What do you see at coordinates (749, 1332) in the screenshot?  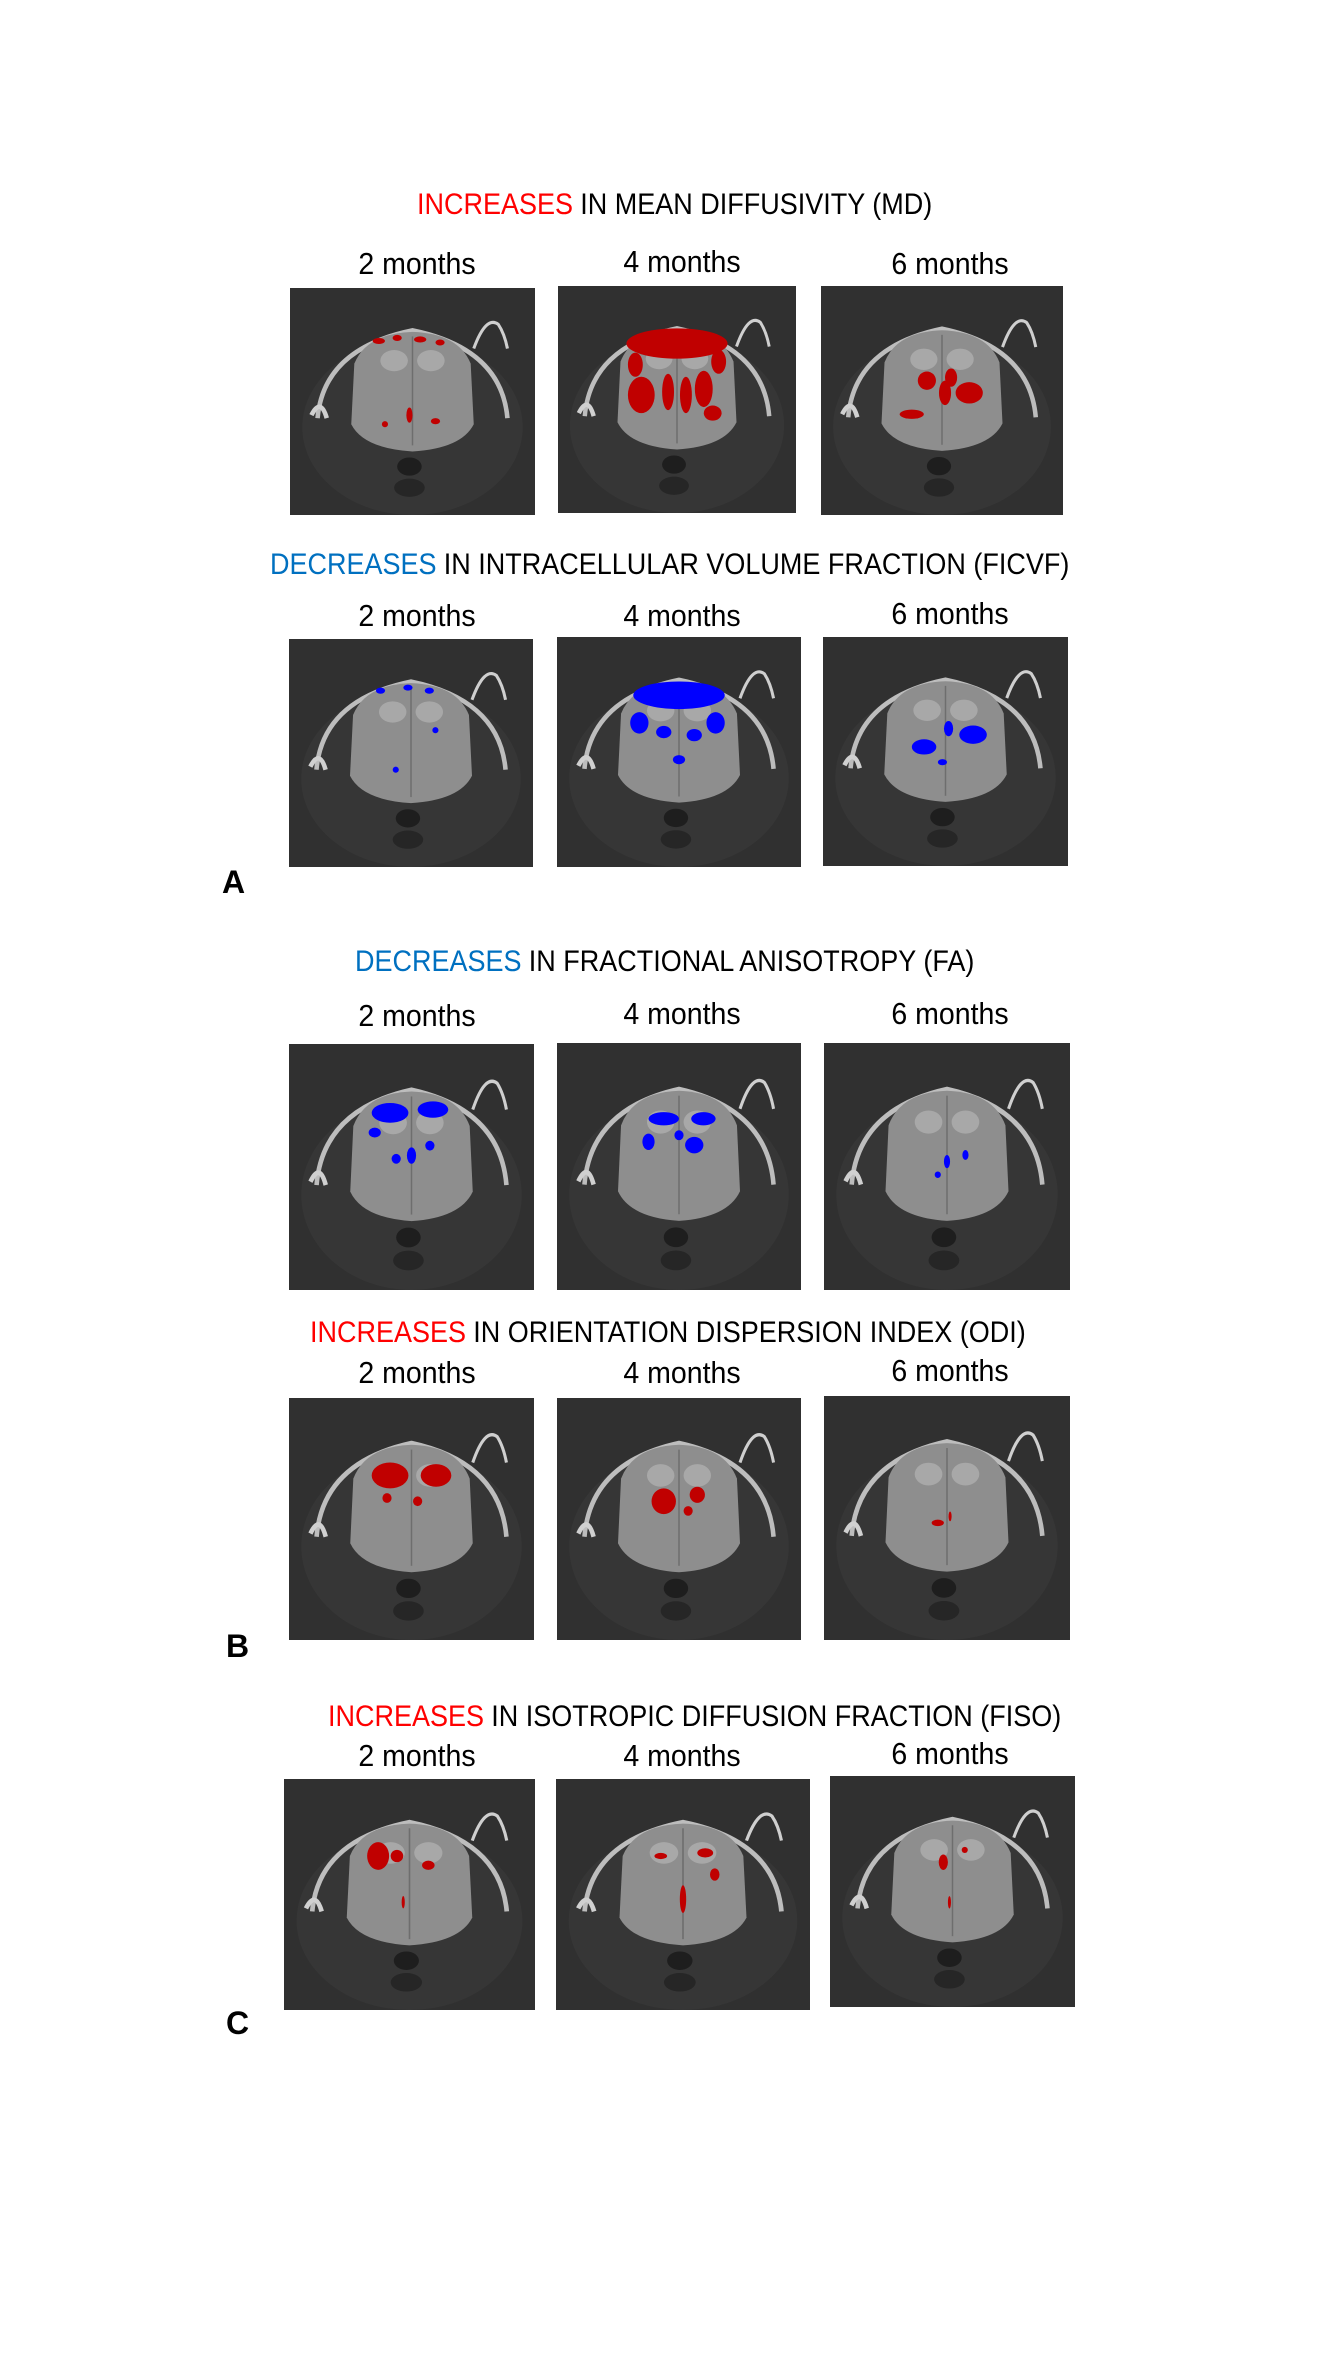 I see `title-text: IN ORIENTATION DISPERSION INDEX (ODI)` at bounding box center [749, 1332].